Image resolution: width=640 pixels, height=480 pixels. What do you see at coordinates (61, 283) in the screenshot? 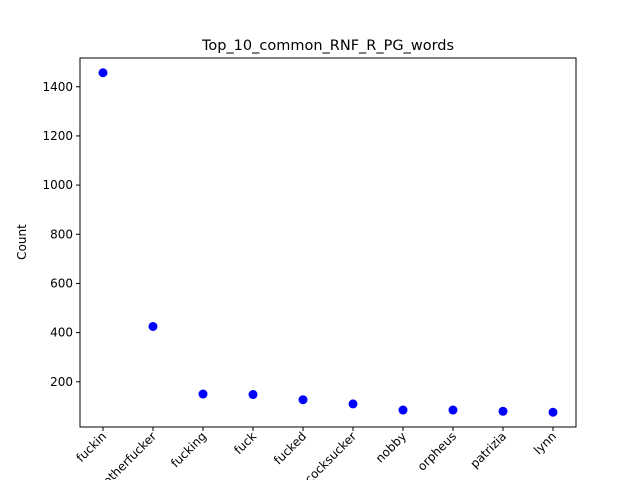
I see `y-tick-label: 600` at bounding box center [61, 283].